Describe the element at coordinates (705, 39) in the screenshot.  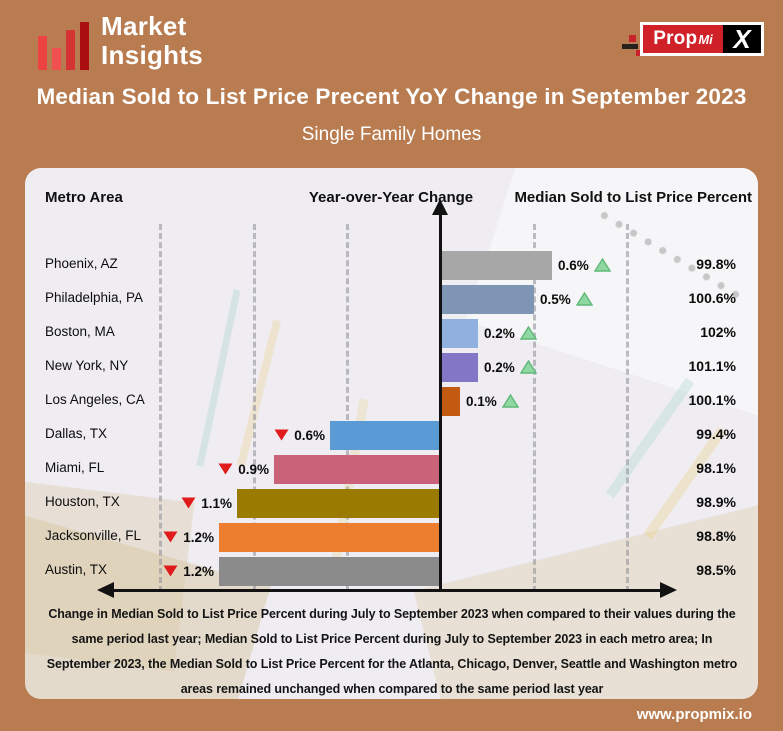
I see `propmix-mi-text: Mi` at that location.